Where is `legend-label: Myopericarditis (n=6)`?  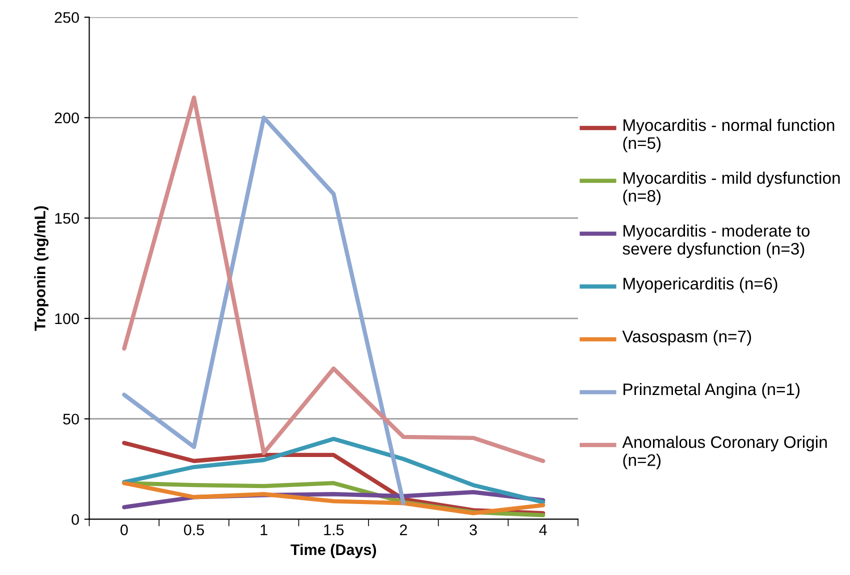
legend-label: Myopericarditis (n=6) is located at coordinates (701, 285).